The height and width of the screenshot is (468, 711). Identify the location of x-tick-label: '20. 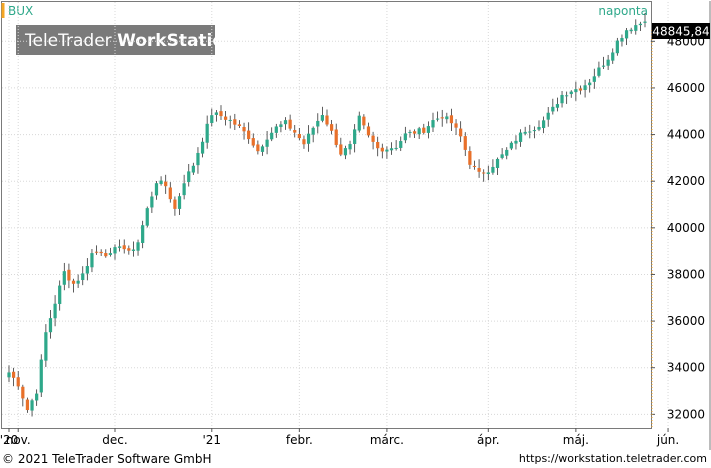
(9, 440).